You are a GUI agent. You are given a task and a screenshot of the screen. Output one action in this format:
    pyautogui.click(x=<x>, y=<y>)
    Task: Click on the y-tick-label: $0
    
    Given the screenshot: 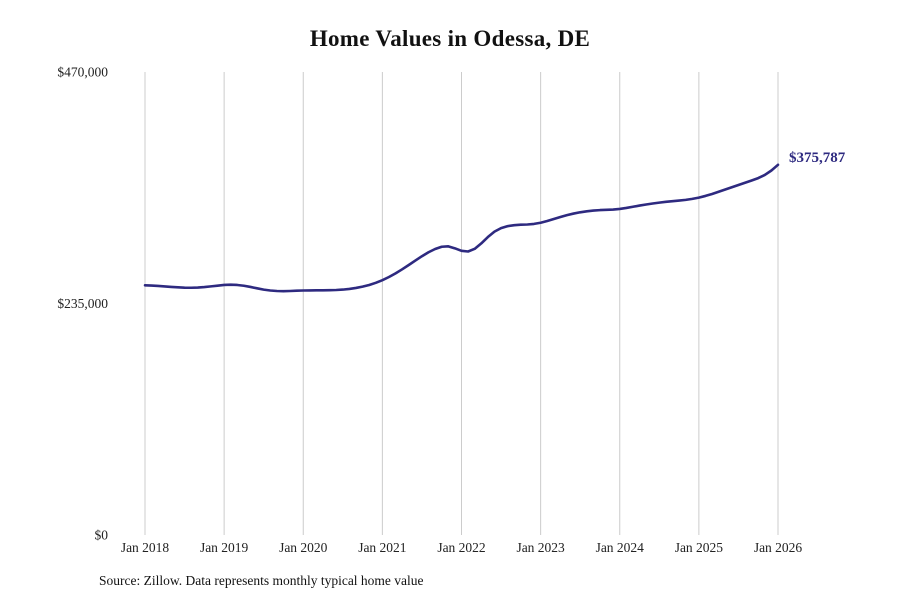 What is the action you would take?
    pyautogui.click(x=102, y=535)
    